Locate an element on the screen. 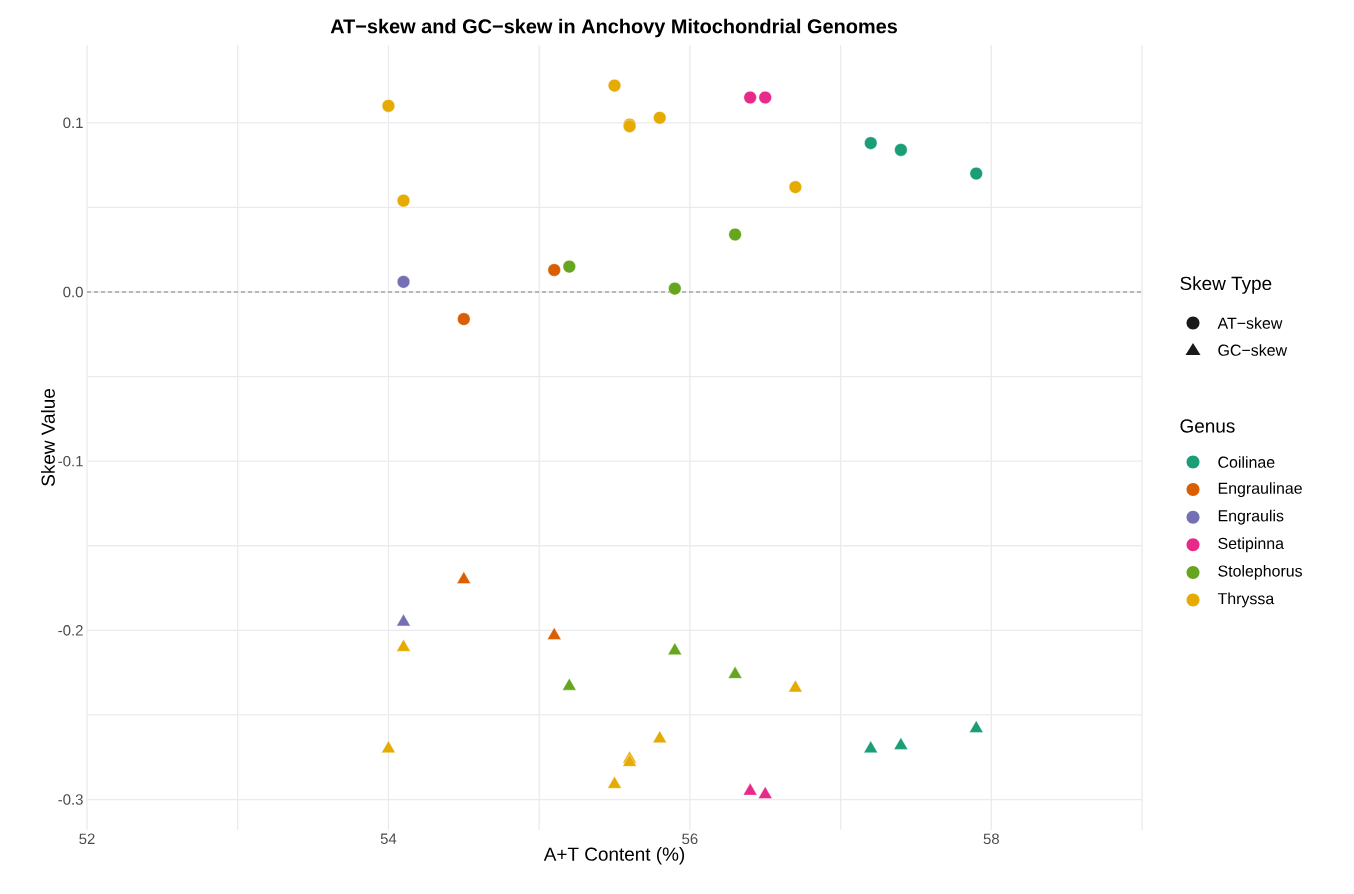 The height and width of the screenshot is (894, 1354). legend-label: Engraulis is located at coordinates (1251, 517).